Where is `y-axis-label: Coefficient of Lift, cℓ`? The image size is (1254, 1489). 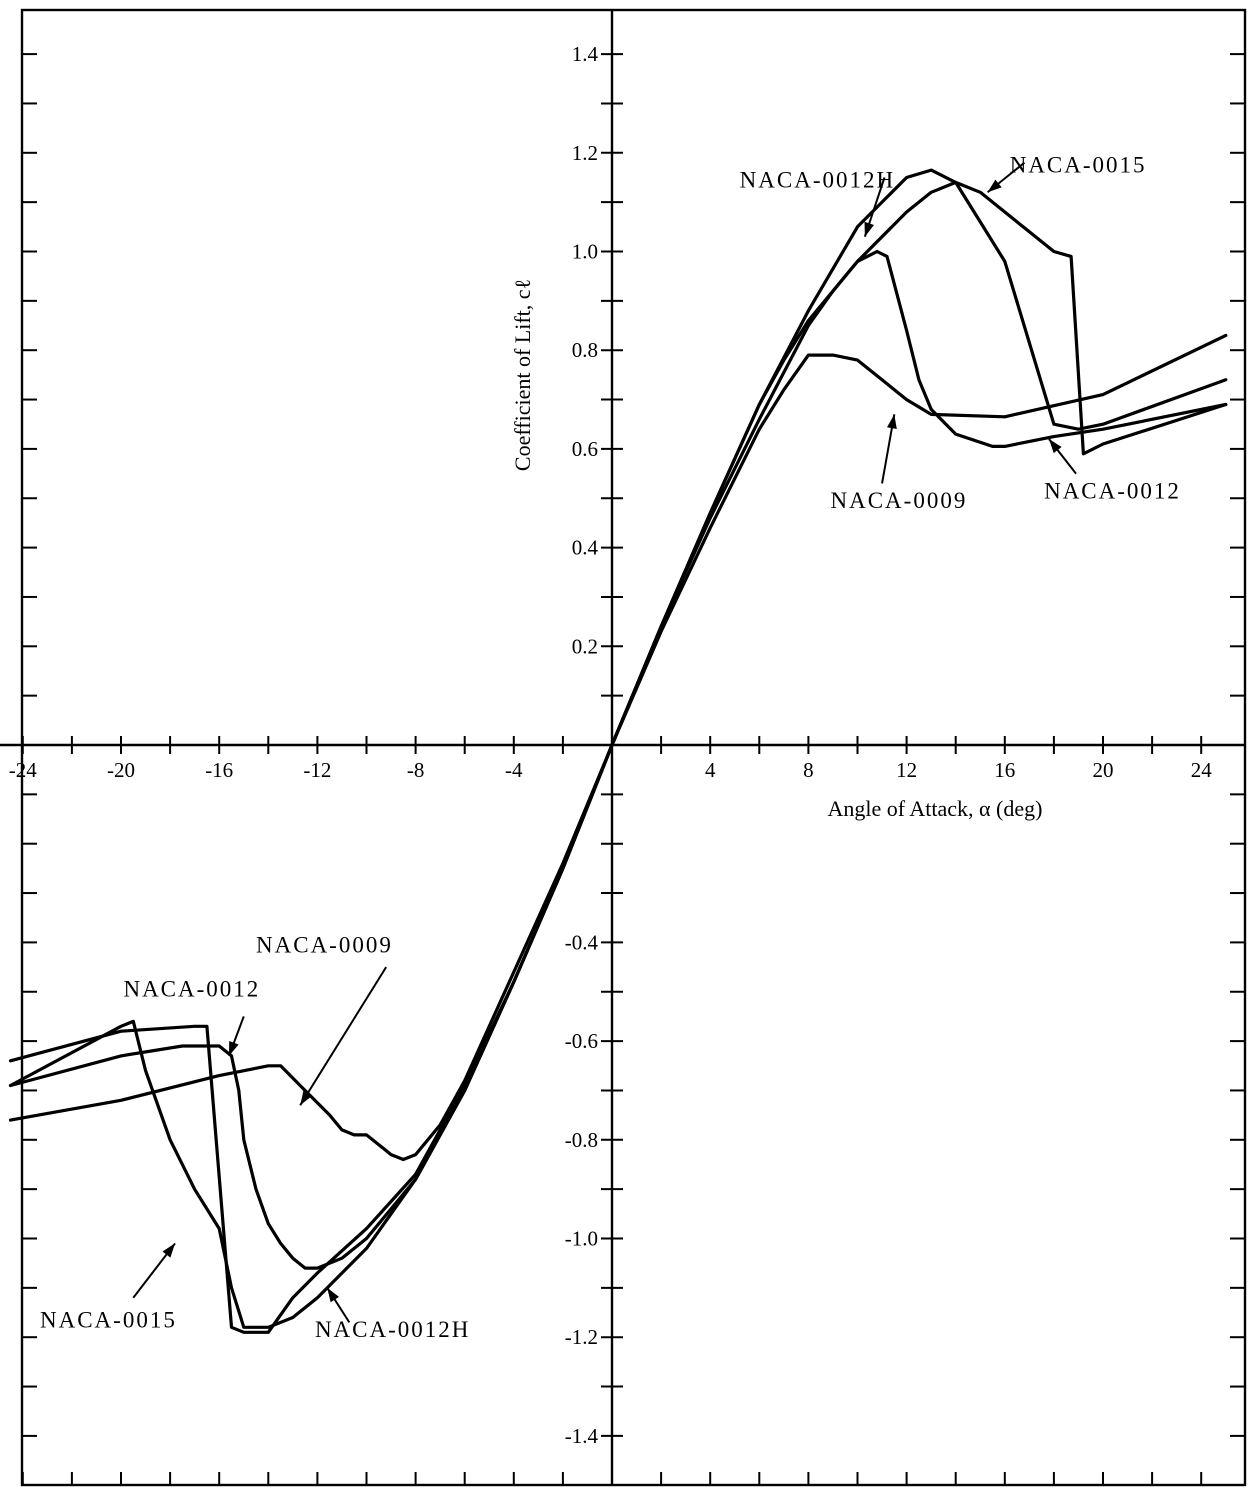
y-axis-label: Coefficient of Lift, cℓ is located at coordinates (522, 375).